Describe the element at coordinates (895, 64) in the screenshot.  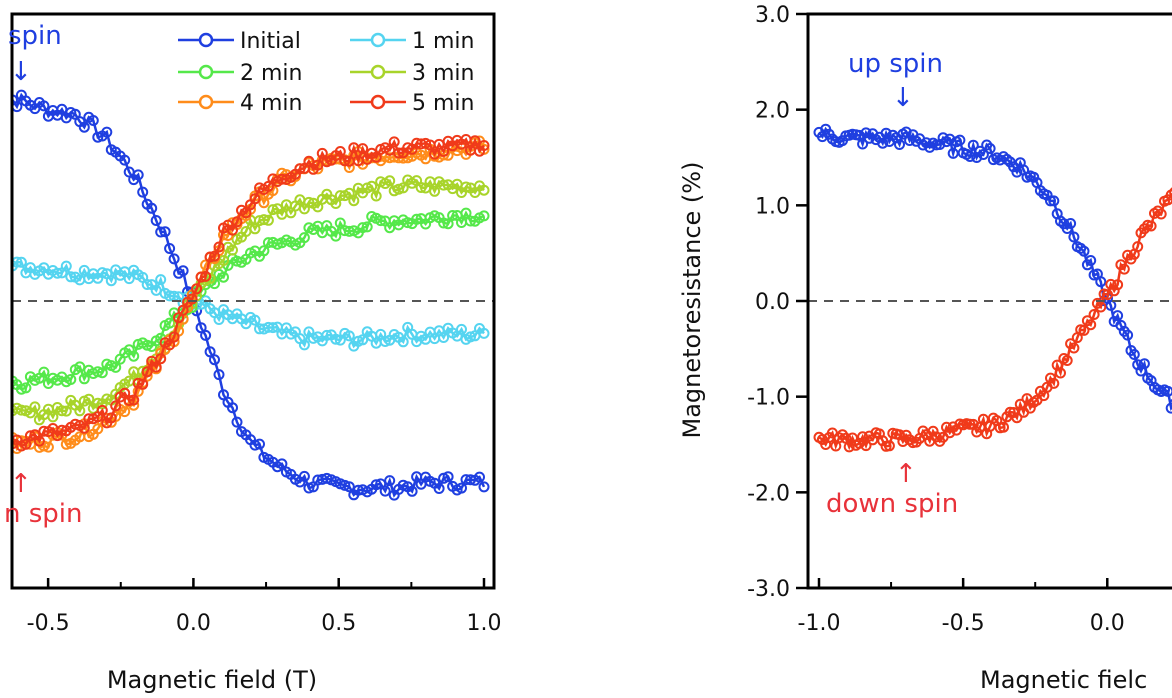
I see `right-up-spin-label: up spin` at that location.